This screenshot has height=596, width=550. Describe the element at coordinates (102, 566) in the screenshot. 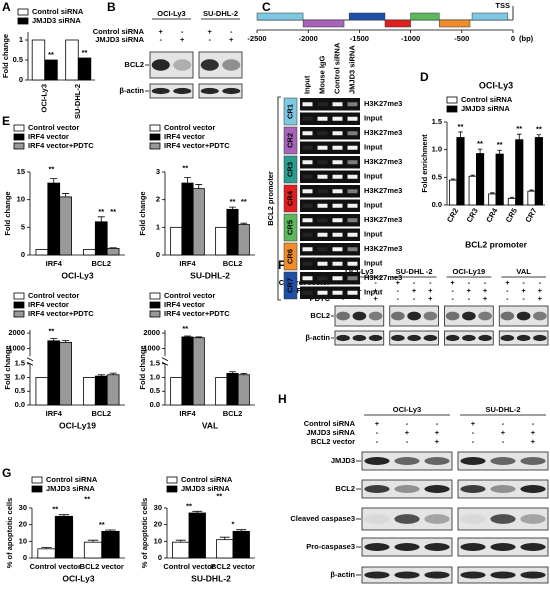

I see `x-tick-label: BCL2 vector` at that location.